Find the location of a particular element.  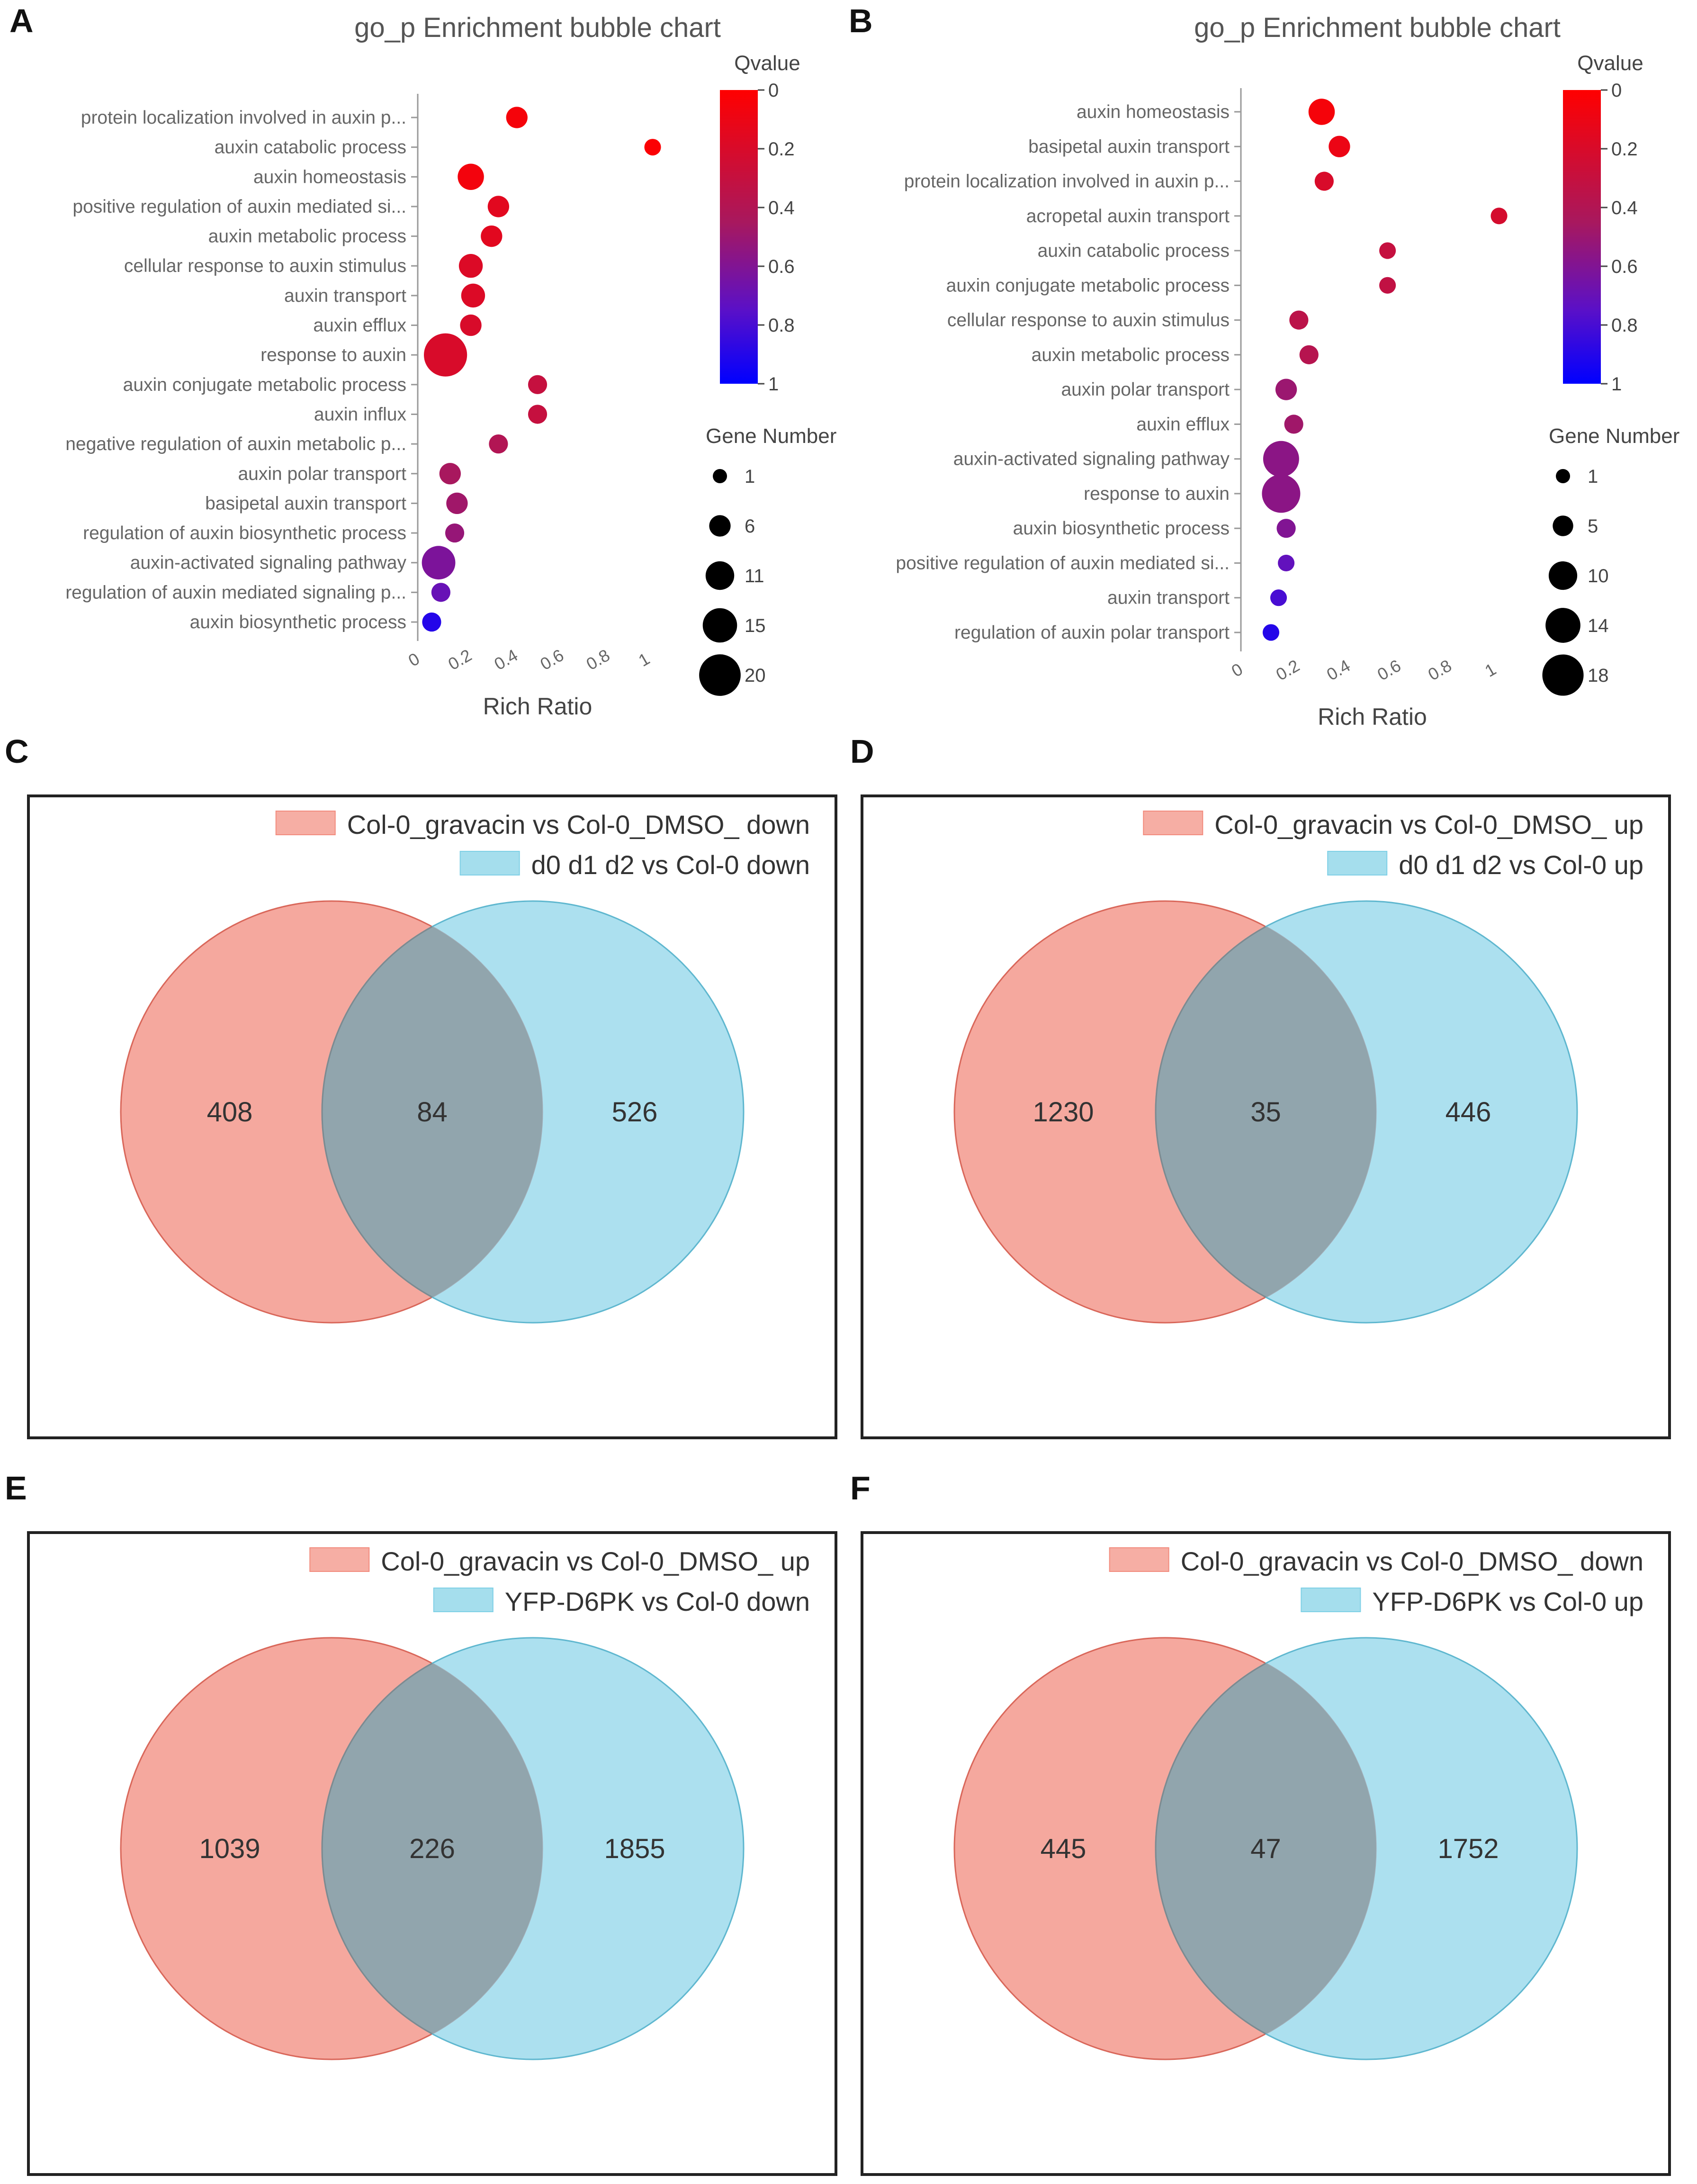

size-legend-label: 6 is located at coordinates (750, 526).